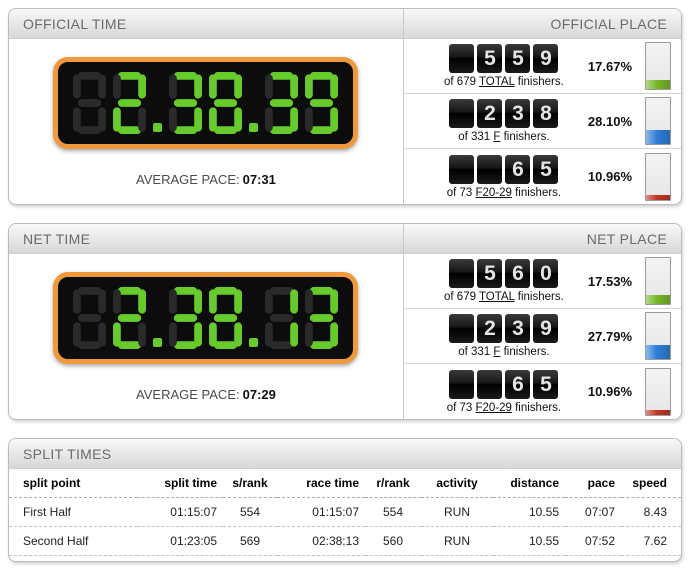 The height and width of the screenshot is (584, 690). What do you see at coordinates (504, 137) in the screenshot?
I see `place-caption: of 331 F finishers.` at bounding box center [504, 137].